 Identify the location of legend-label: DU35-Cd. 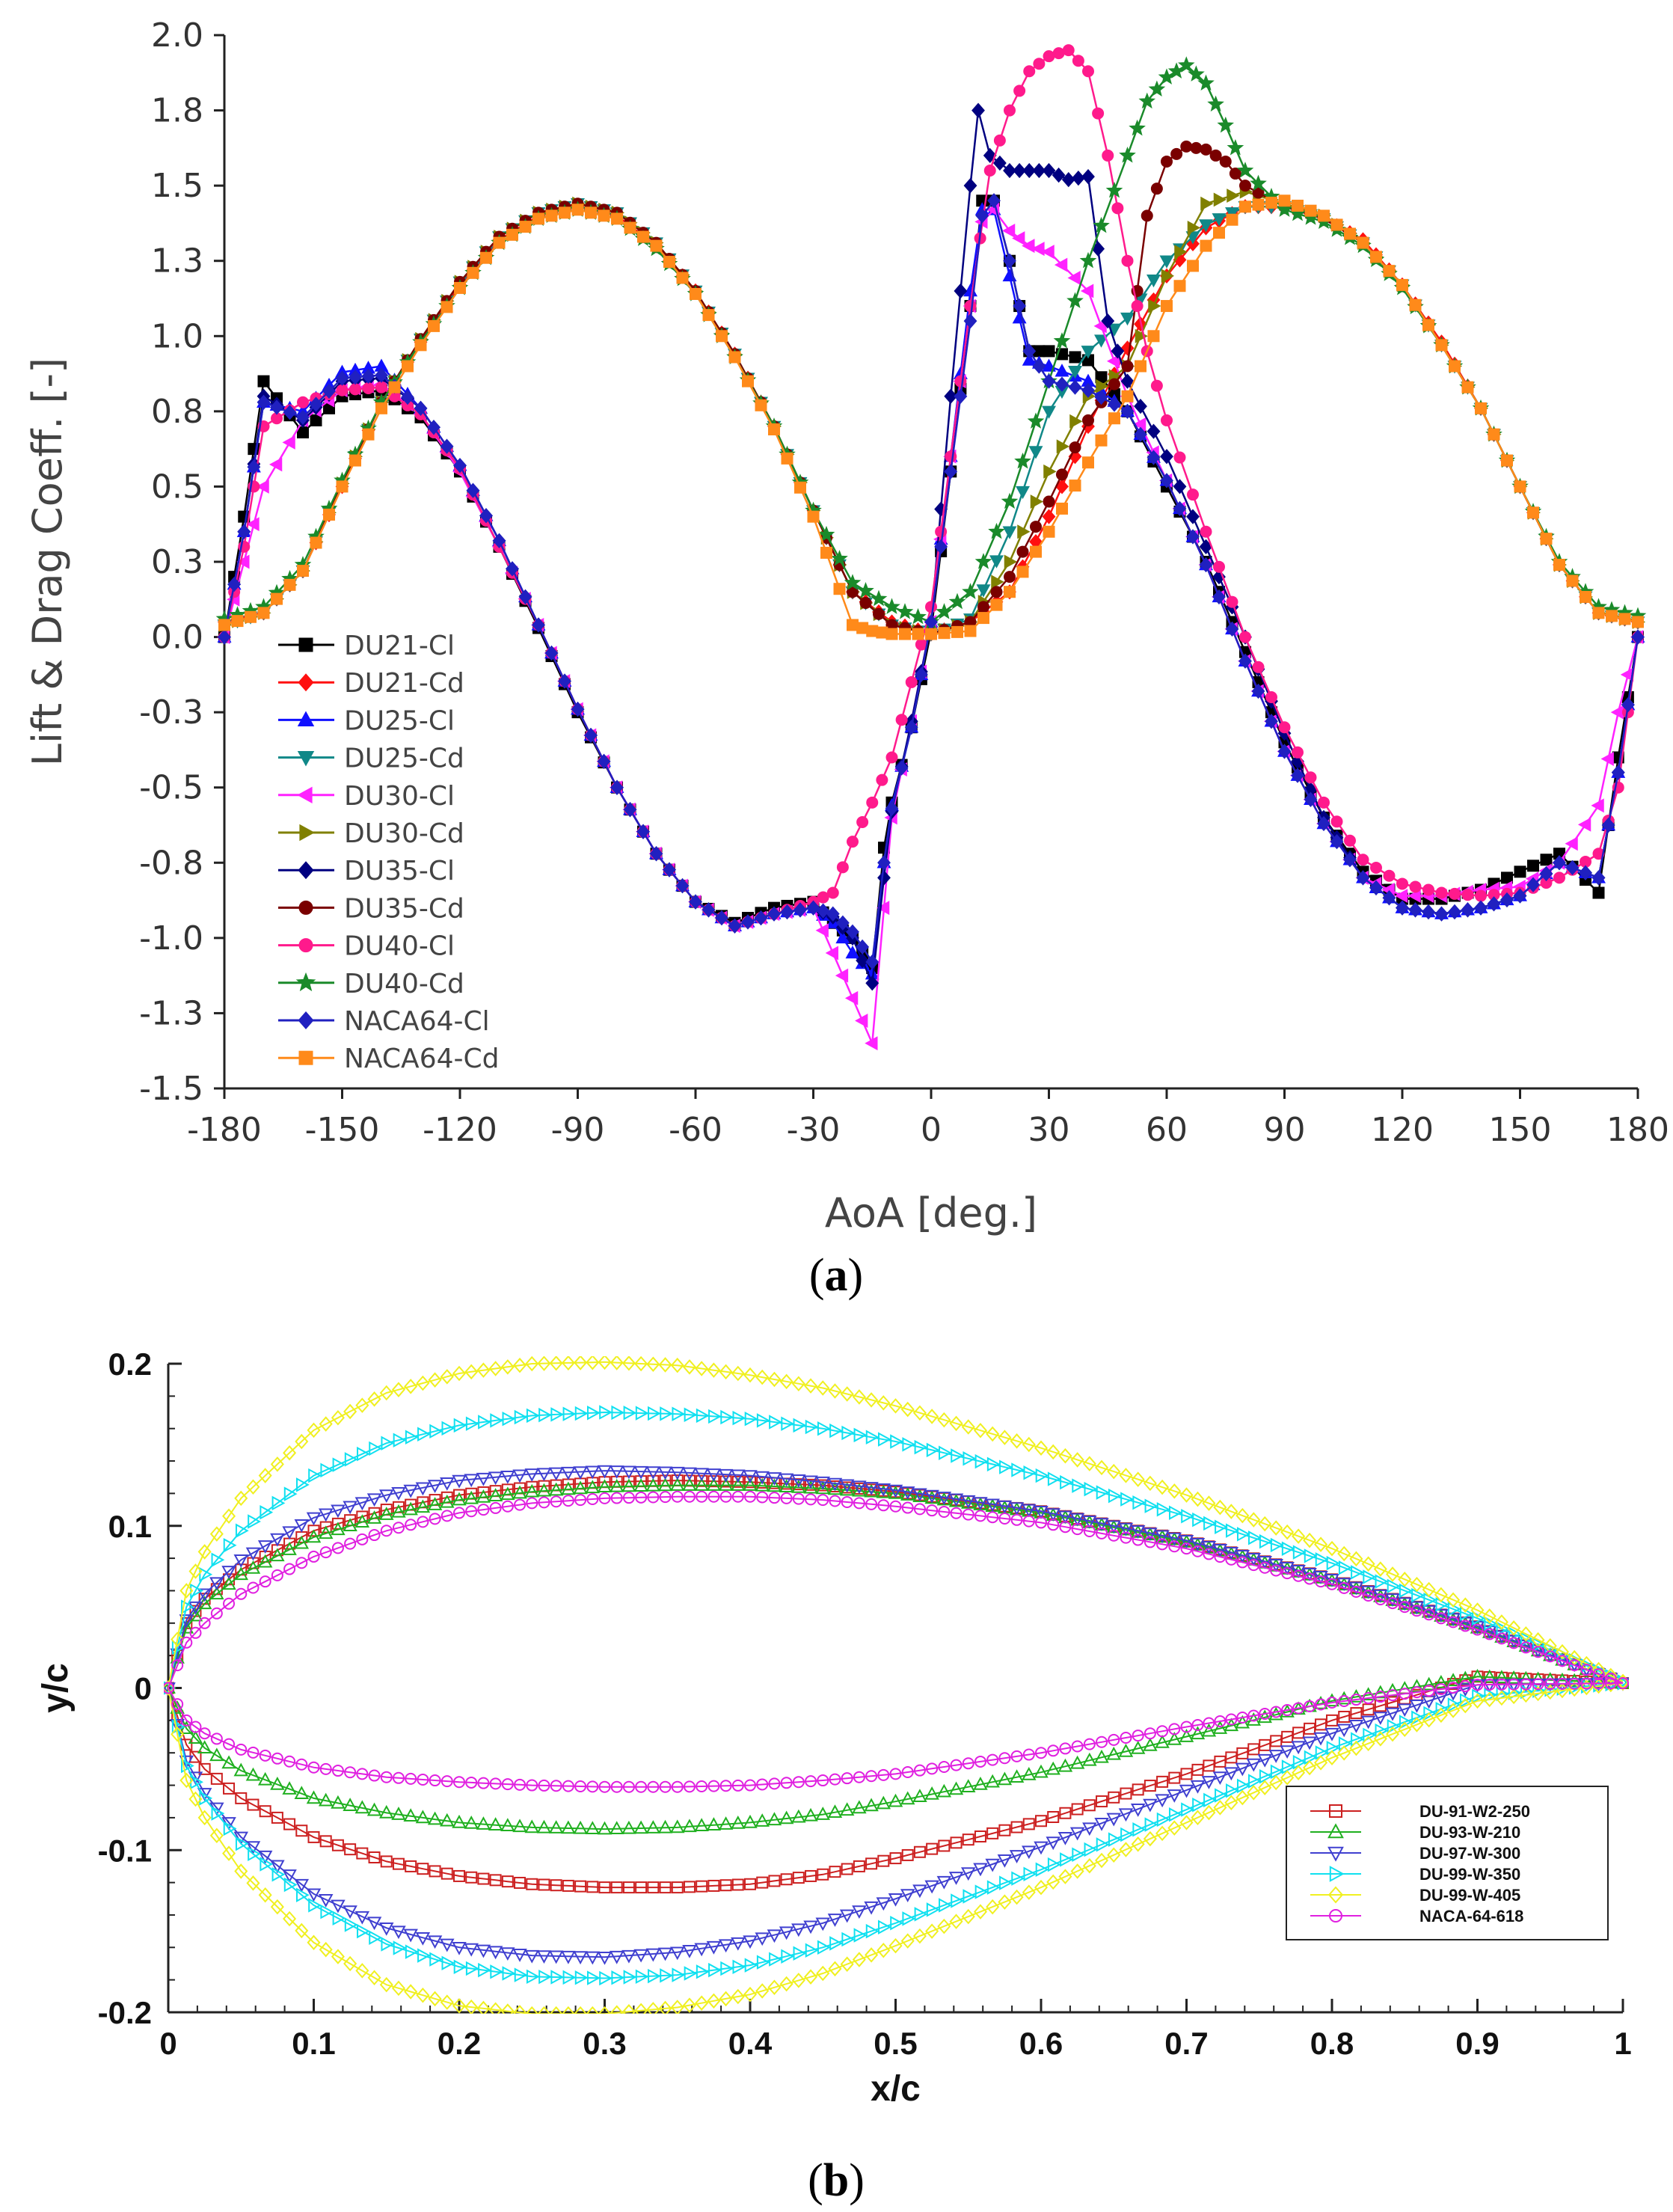
(404, 908).